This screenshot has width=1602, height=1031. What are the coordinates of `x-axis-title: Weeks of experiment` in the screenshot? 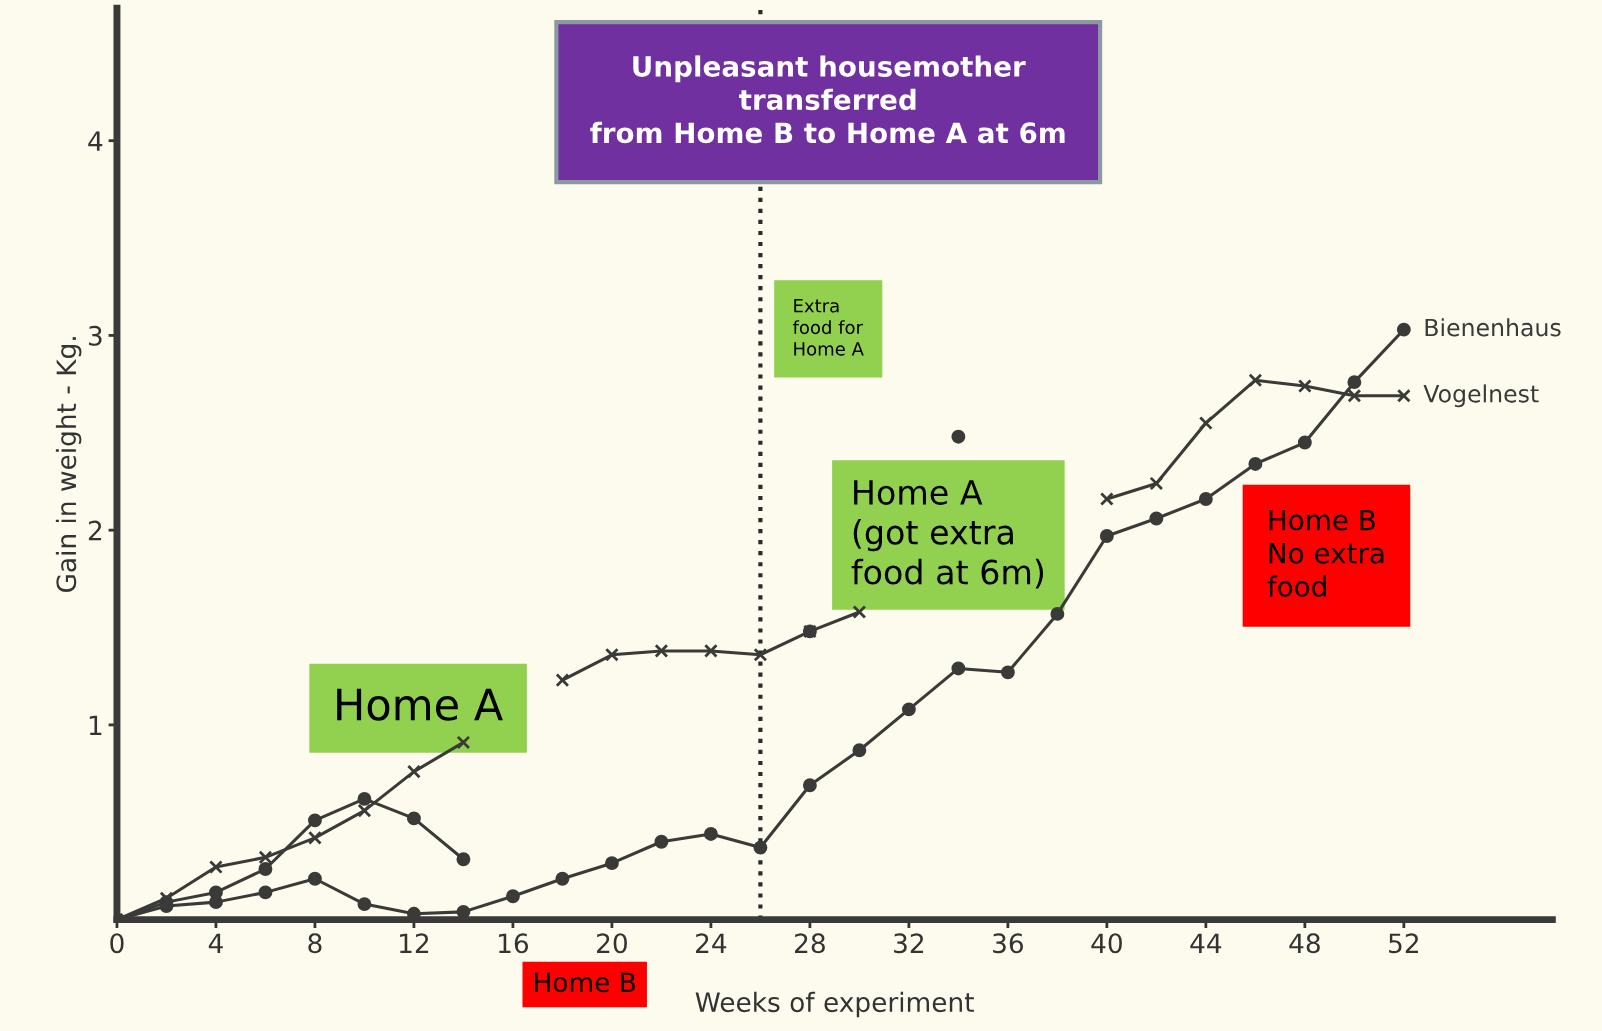 It's located at (834, 1004).